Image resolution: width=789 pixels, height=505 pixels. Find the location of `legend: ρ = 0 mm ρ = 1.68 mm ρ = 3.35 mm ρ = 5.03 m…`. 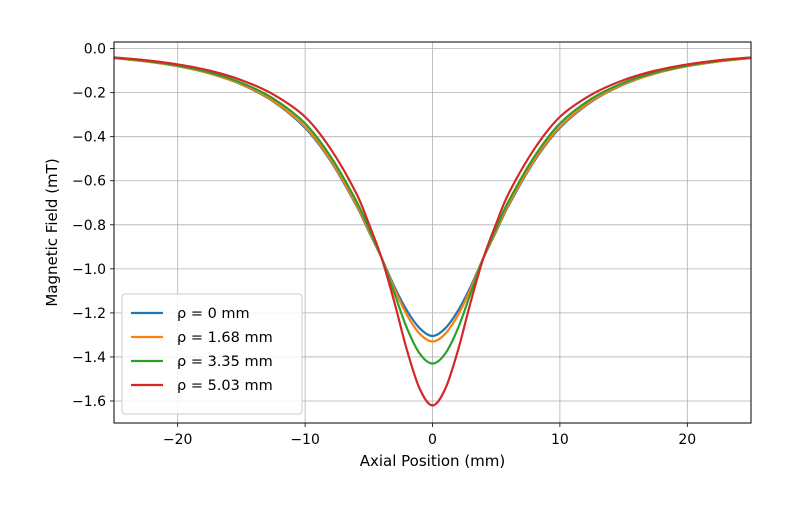

legend: ρ = 0 mm ρ = 1.68 mm ρ = 3.35 mm ρ = 5.03 m… is located at coordinates (212, 354).